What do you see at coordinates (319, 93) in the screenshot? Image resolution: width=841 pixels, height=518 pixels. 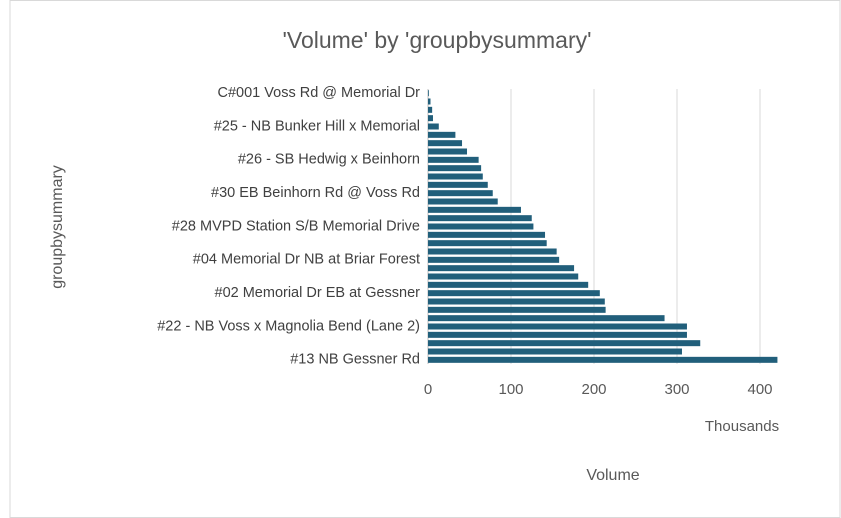 I see `y-tick-label: C#001 Voss Rd @ Memorial Dr` at bounding box center [319, 93].